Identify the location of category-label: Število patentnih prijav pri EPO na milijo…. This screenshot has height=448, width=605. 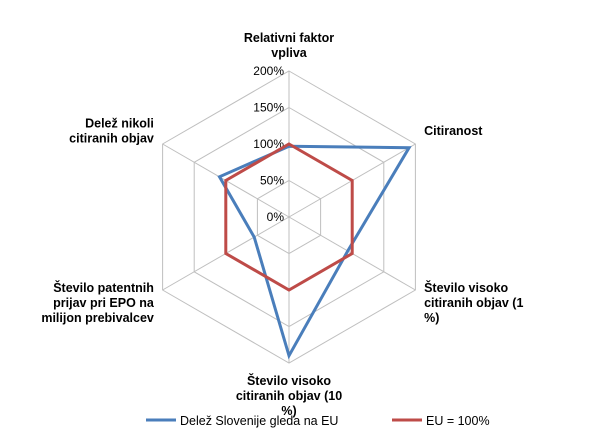
(98, 302).